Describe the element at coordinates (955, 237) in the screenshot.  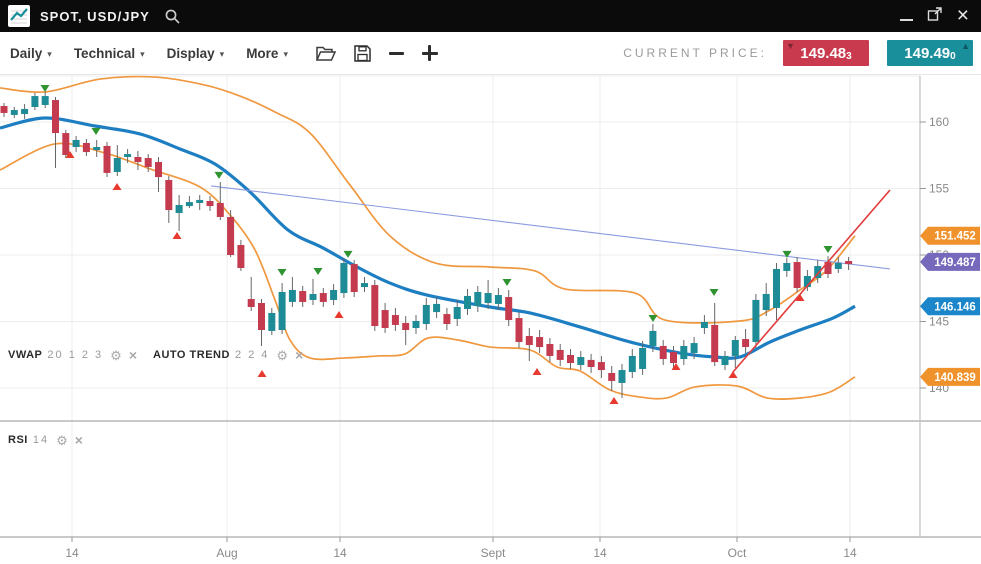
I see `svg-text: 151.452` at that location.